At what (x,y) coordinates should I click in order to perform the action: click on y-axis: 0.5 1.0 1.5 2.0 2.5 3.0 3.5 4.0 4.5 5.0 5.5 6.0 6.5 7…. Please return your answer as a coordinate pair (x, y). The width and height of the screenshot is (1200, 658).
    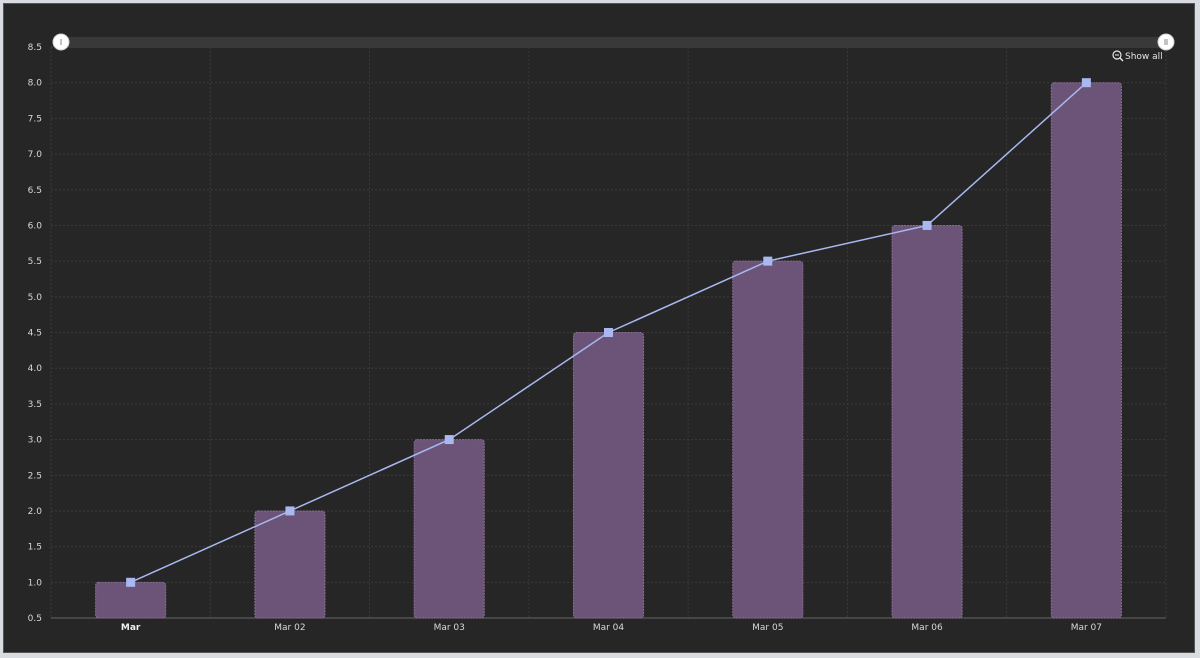
    Looking at the image, I should click on (35, 333).